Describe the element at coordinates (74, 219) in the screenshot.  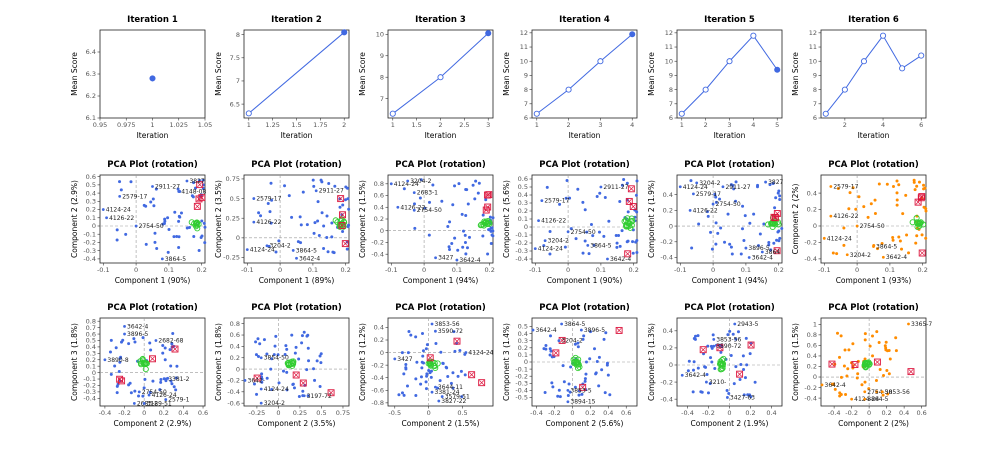
I see `y-axis-label: Component 2 (2.9%)` at that location.